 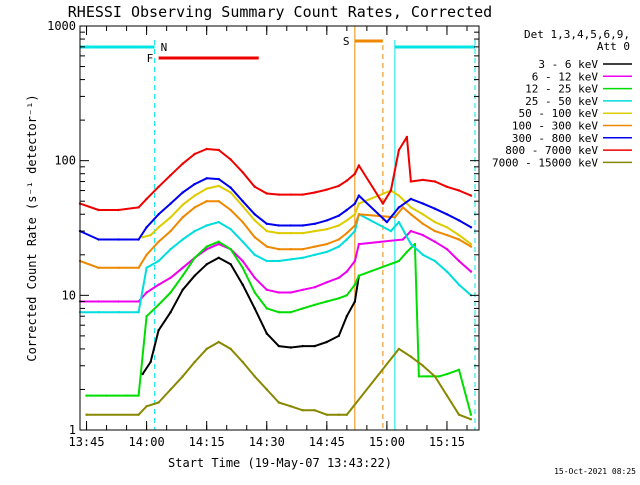 I want to click on legend-label-7000-15000-kev: 7000 - 15000 keV, so click(x=545, y=162).